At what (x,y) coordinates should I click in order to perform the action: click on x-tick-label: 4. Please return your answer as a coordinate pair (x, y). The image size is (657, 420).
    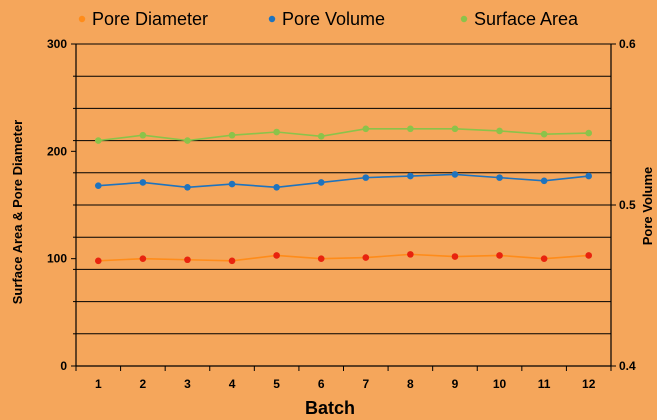
    Looking at the image, I should click on (232, 384).